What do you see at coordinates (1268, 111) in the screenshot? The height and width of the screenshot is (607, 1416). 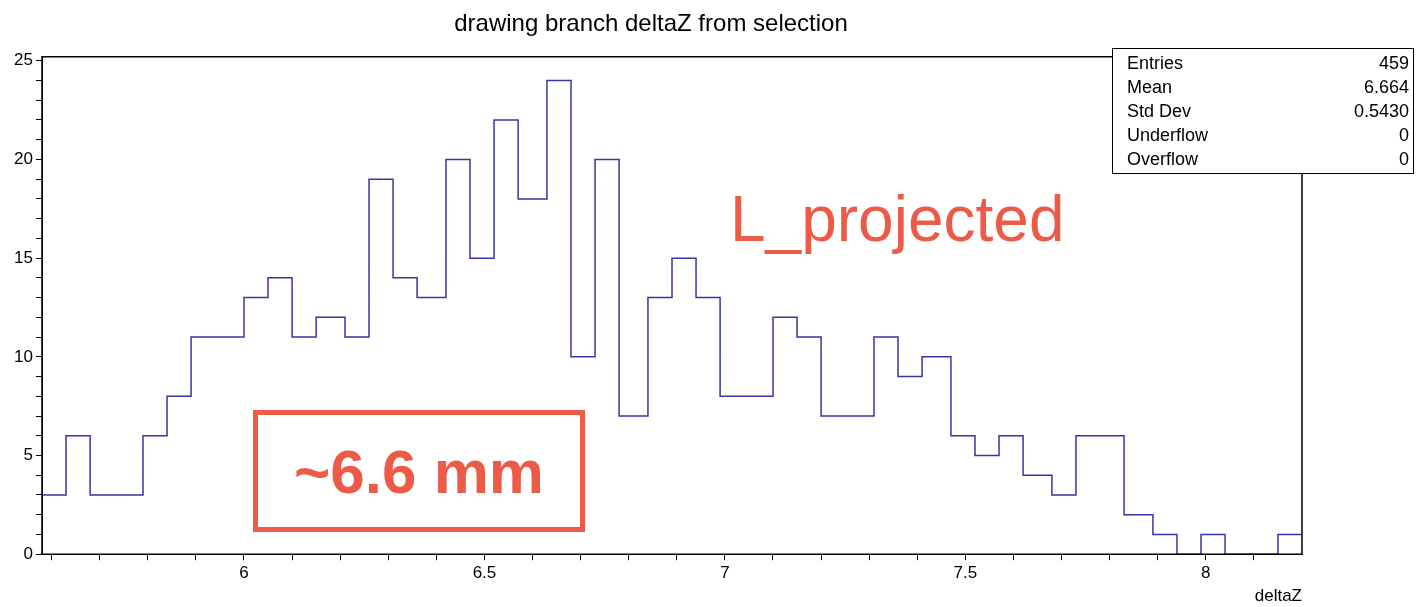 I see `text: Std Dev 0.5430` at bounding box center [1268, 111].